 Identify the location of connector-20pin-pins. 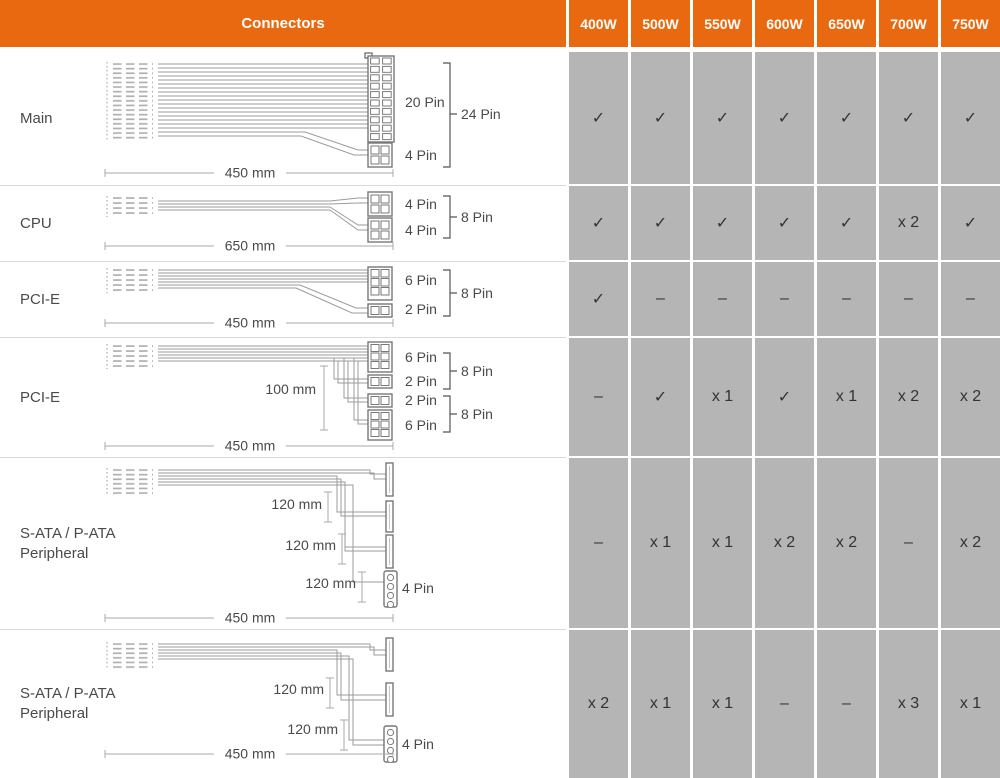
(381, 99).